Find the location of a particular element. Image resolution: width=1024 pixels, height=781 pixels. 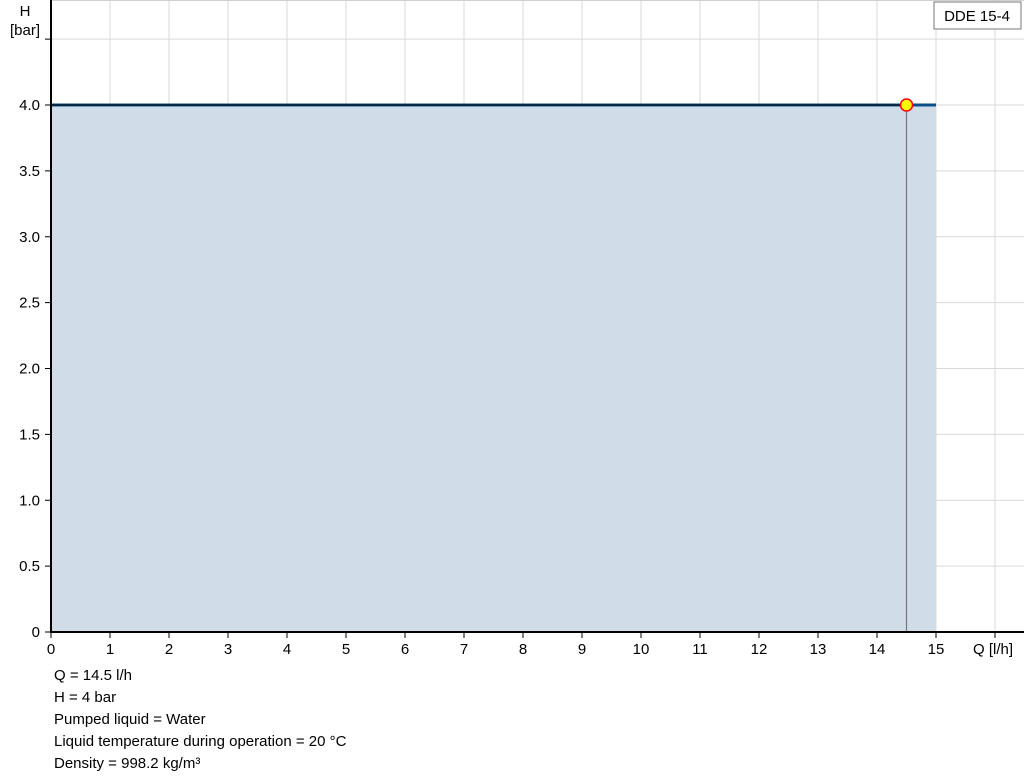

x-tick-label: 10 is located at coordinates (641, 649).